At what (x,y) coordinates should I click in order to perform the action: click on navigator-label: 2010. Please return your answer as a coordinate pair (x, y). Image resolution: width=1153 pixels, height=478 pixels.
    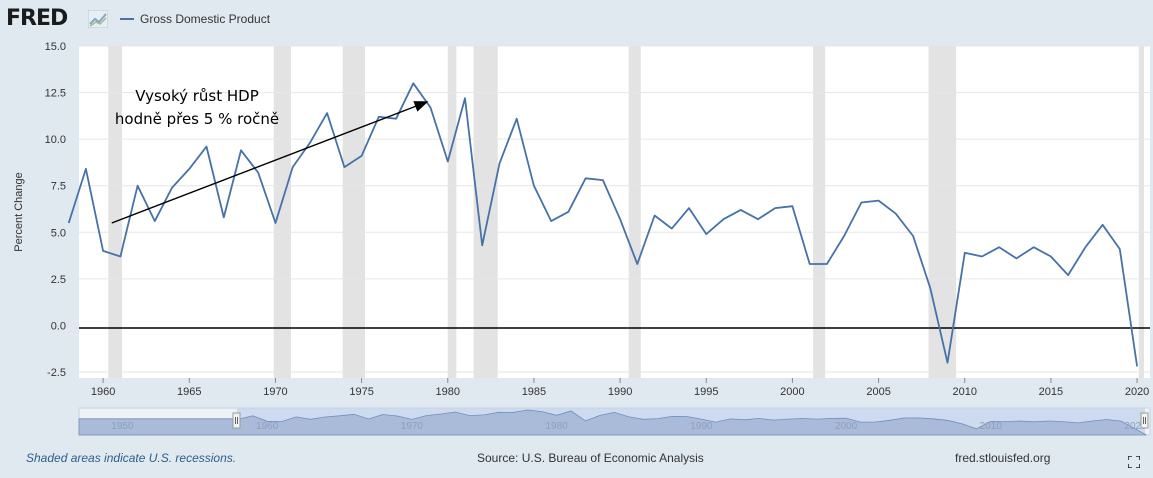
    Looking at the image, I should click on (991, 426).